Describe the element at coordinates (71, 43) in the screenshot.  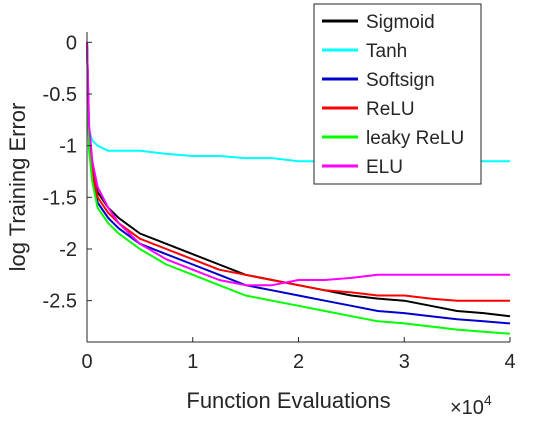
I see `y-tick-label: 0` at that location.